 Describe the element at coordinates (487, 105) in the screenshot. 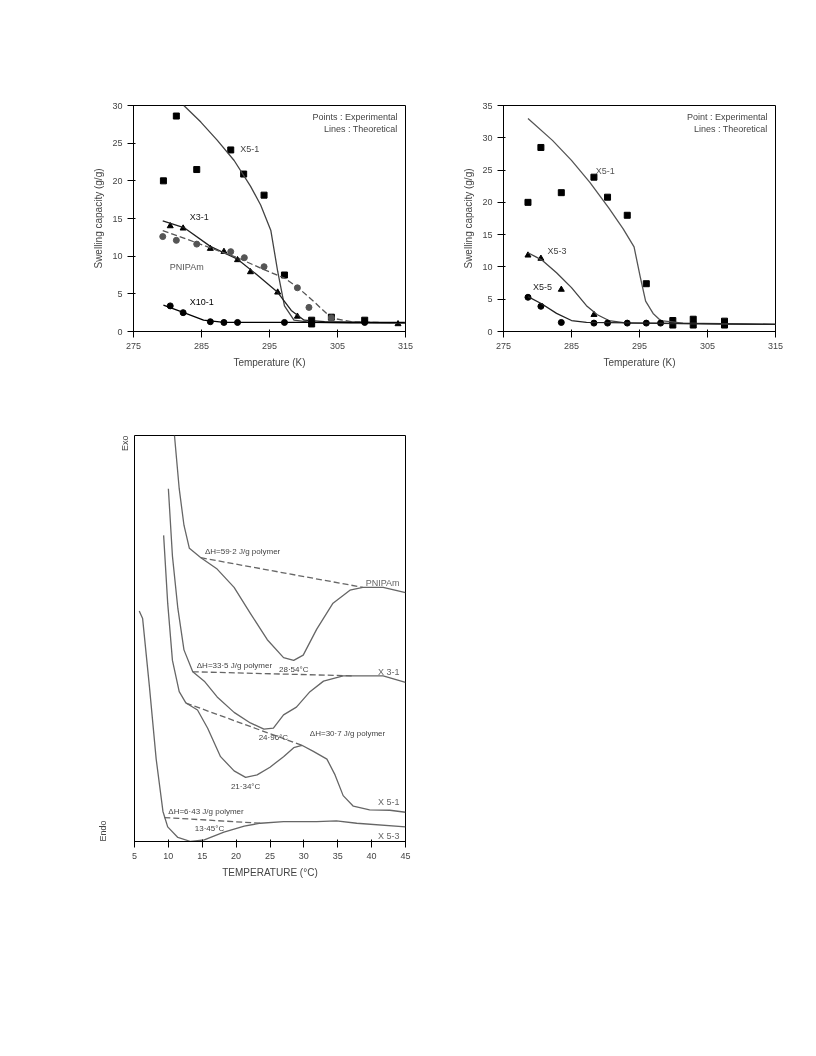

I see `y-tick-label: 35` at that location.